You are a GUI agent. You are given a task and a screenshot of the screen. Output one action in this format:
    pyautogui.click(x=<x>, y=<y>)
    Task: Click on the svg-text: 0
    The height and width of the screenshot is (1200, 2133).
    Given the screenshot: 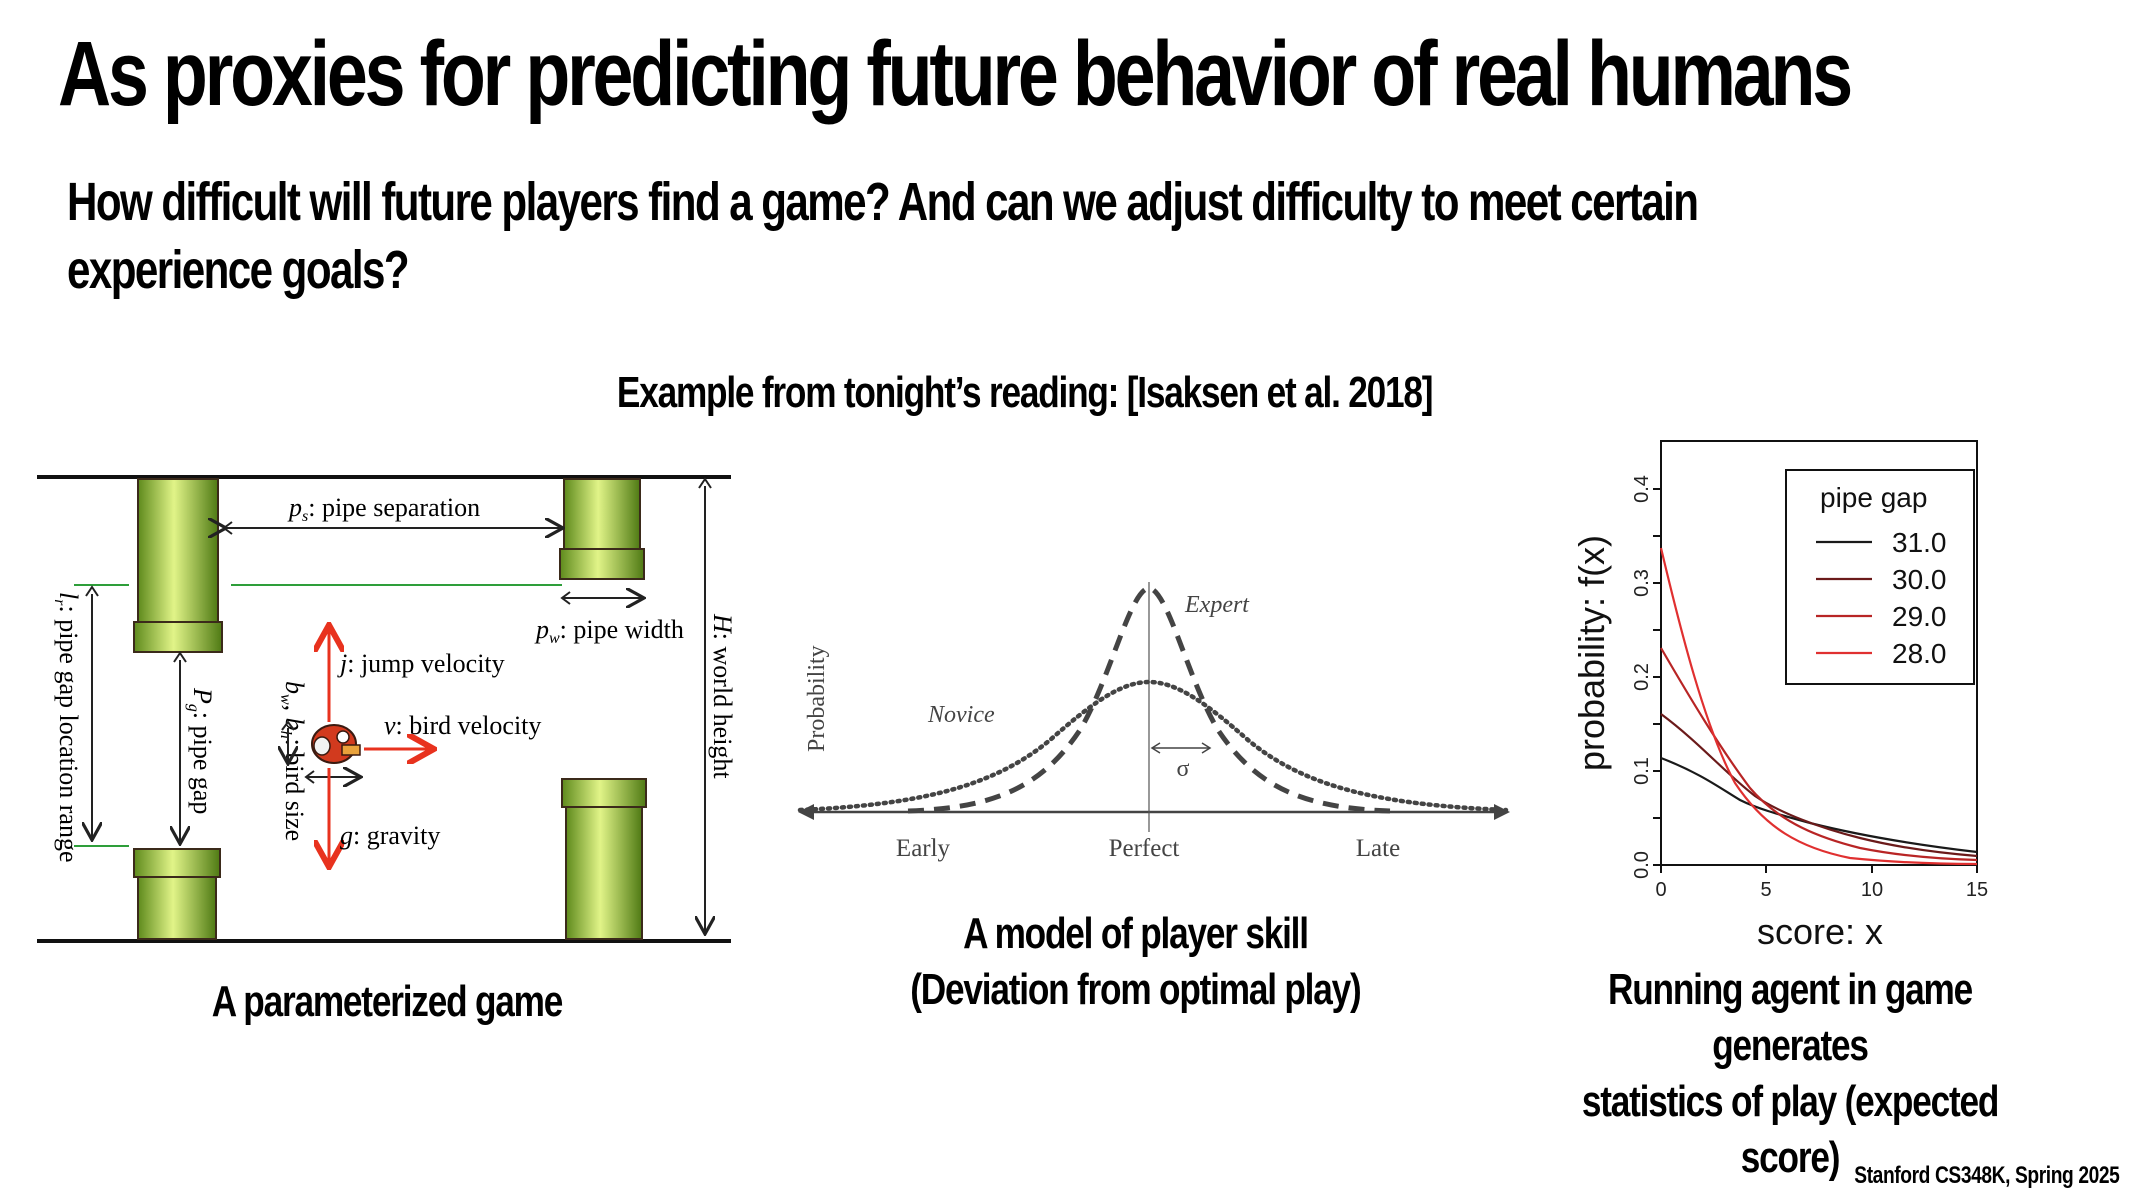 What is the action you would take?
    pyautogui.click(x=1660, y=890)
    